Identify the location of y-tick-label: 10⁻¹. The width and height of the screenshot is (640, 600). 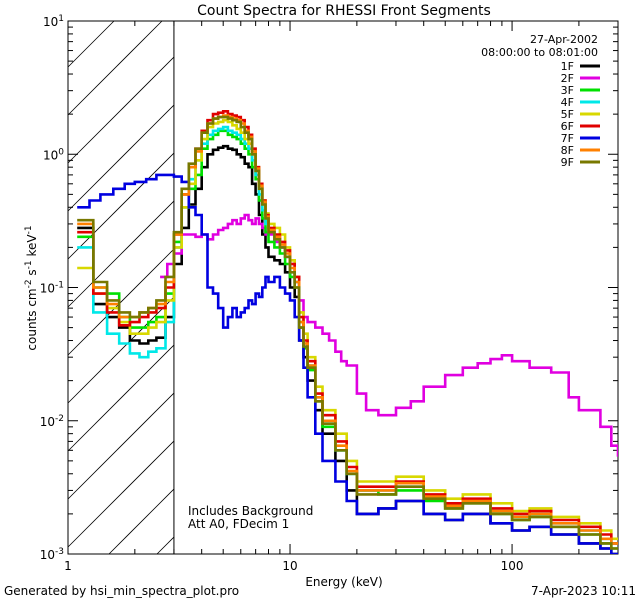
(52, 288).